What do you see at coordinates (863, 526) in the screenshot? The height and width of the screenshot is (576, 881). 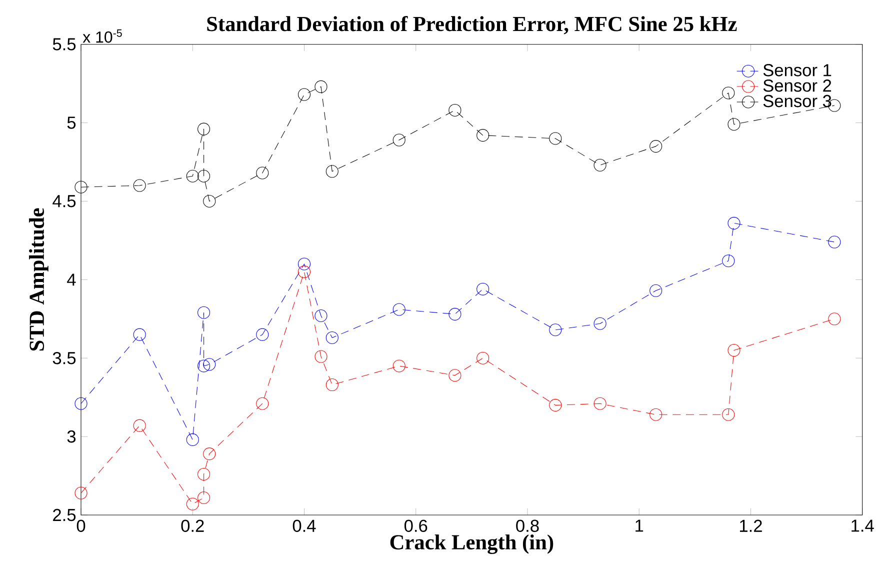 I see `x-tick-label: 1.4` at bounding box center [863, 526].